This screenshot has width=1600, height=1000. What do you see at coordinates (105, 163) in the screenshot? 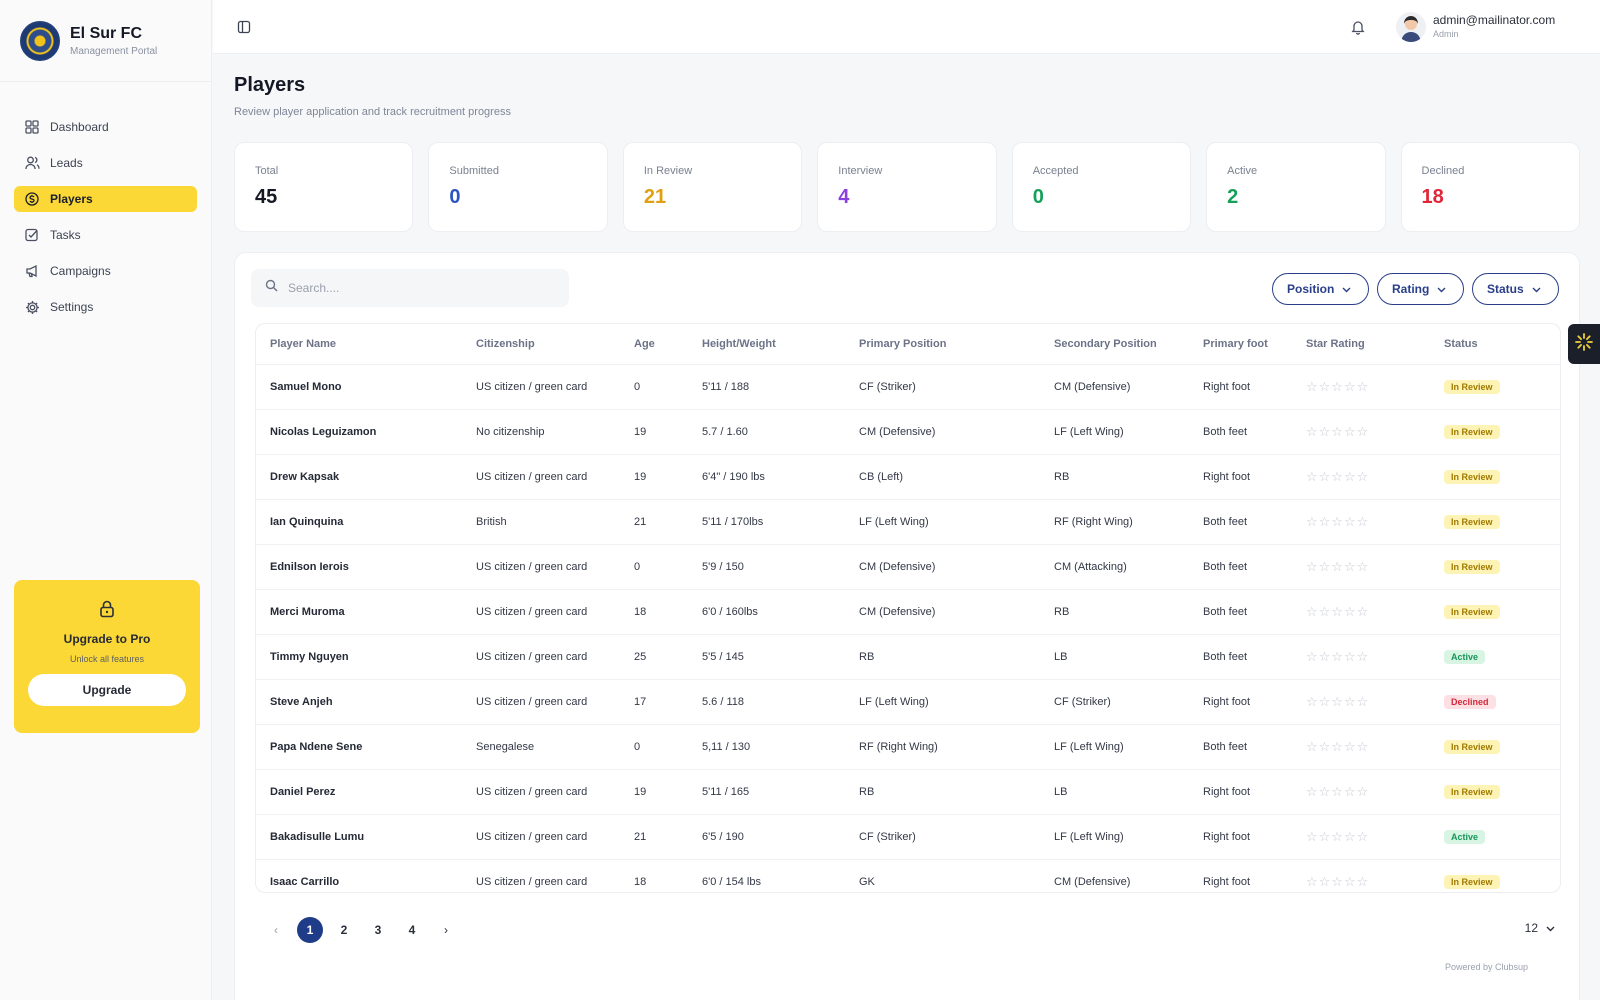
I see `sidebar-item-leads: Leads` at bounding box center [105, 163].